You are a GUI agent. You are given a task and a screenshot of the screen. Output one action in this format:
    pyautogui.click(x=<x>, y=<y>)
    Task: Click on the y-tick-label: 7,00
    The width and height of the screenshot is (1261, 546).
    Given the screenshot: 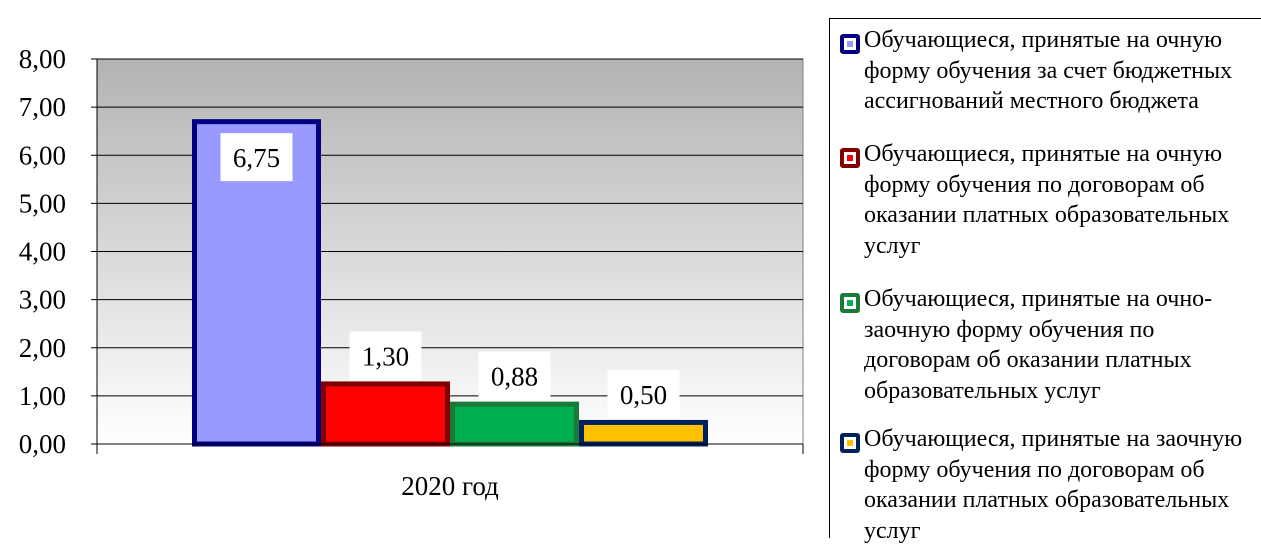 What is the action you would take?
    pyautogui.click(x=42, y=107)
    